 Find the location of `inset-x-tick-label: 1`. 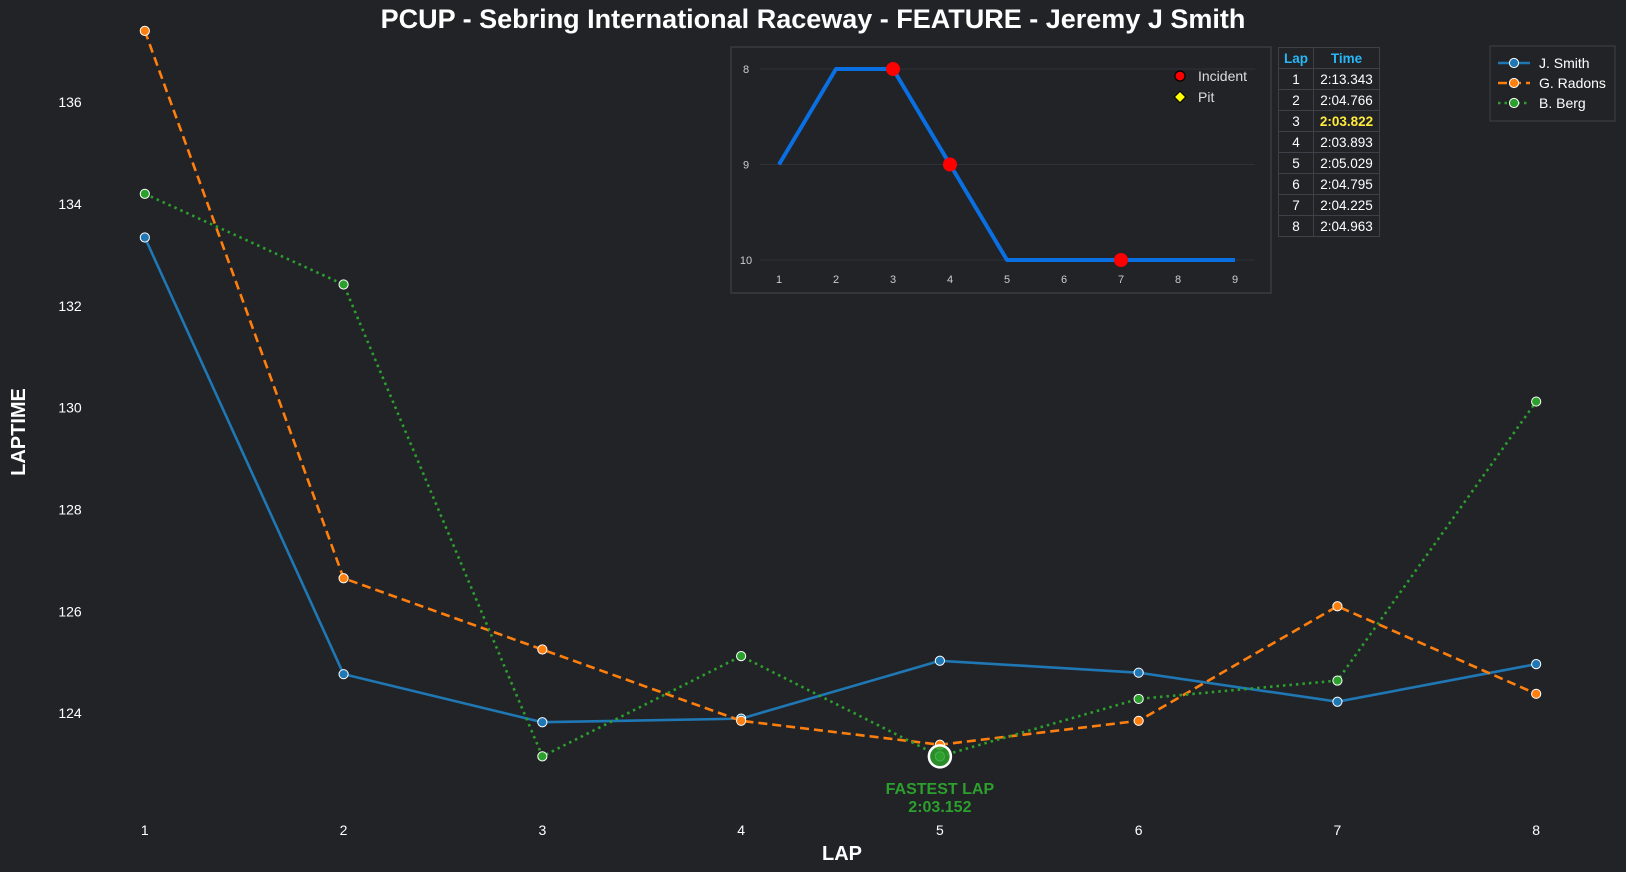

inset-x-tick-label: 1 is located at coordinates (779, 280).